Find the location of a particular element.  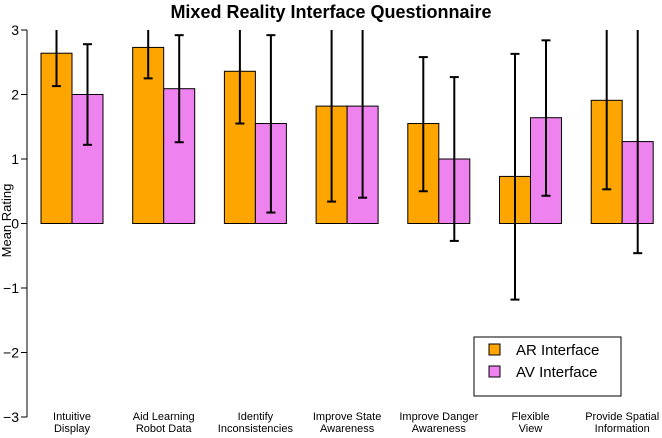

category-label-3: Awareness is located at coordinates (347, 429).